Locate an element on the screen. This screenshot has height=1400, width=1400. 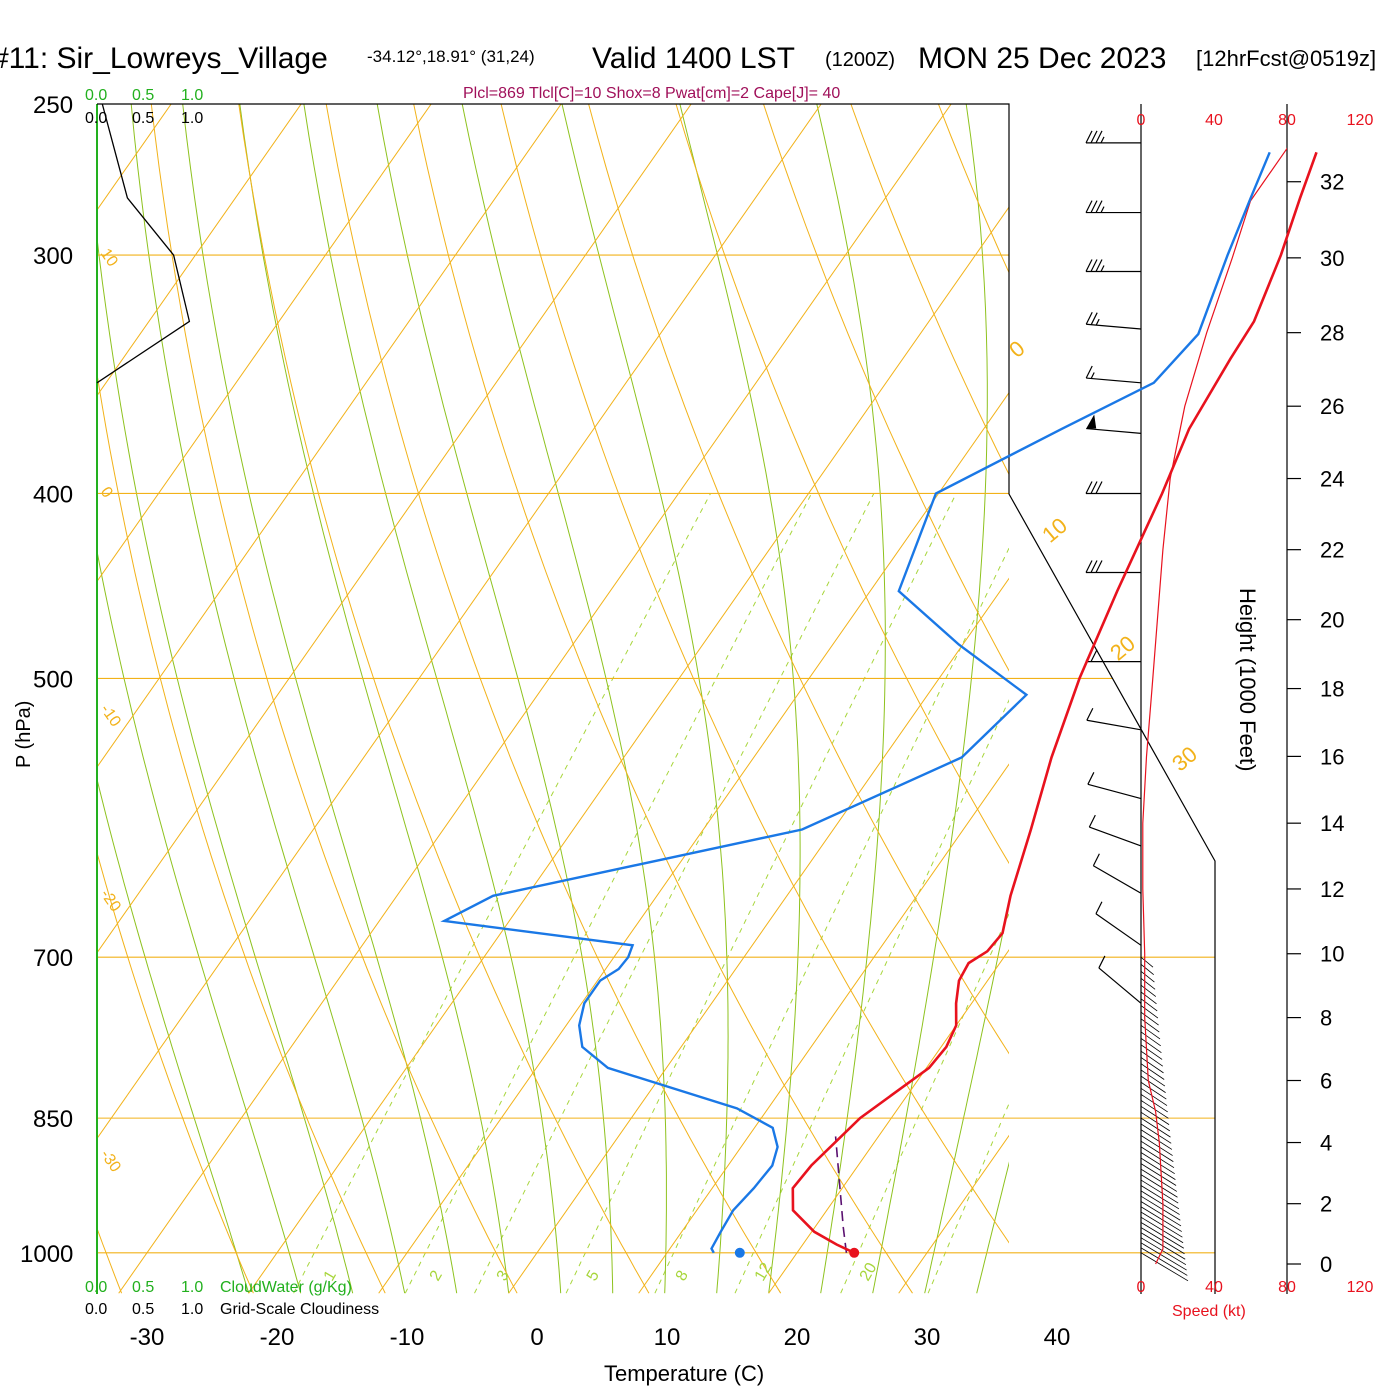
speed-tick-bottom-40: 40 is located at coordinates (1214, 1287).